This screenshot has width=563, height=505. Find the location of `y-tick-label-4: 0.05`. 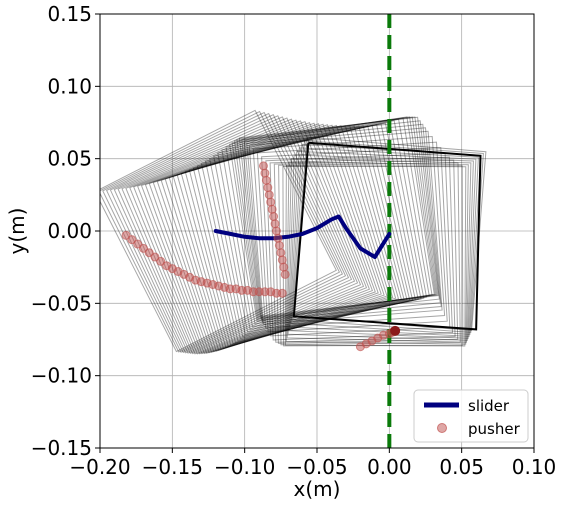

y-tick-label-4: 0.05 is located at coordinates (69, 159).